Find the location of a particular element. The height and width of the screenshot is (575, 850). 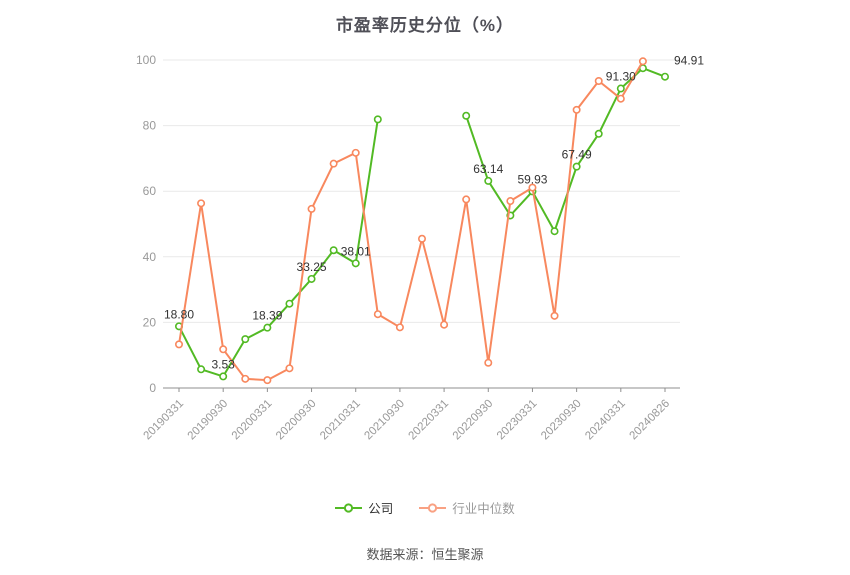

industry-line-marker-icon is located at coordinates (433, 507).